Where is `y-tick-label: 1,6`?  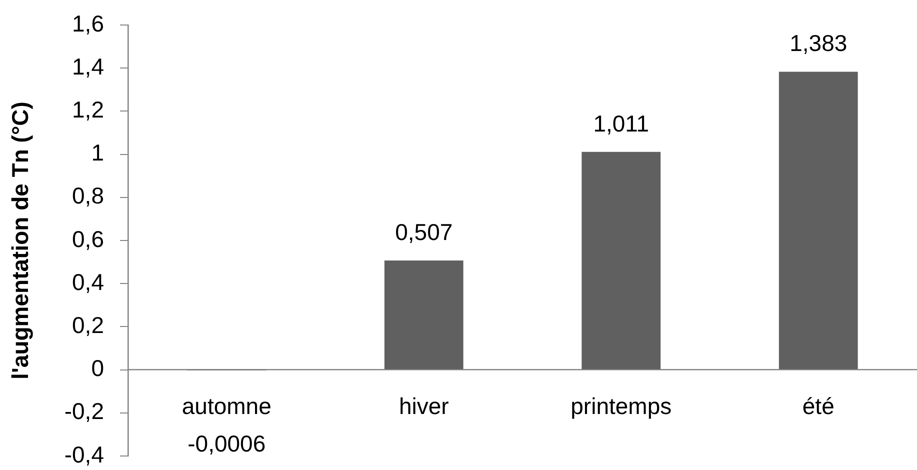
y-tick-label: 1,6 is located at coordinates (88, 23).